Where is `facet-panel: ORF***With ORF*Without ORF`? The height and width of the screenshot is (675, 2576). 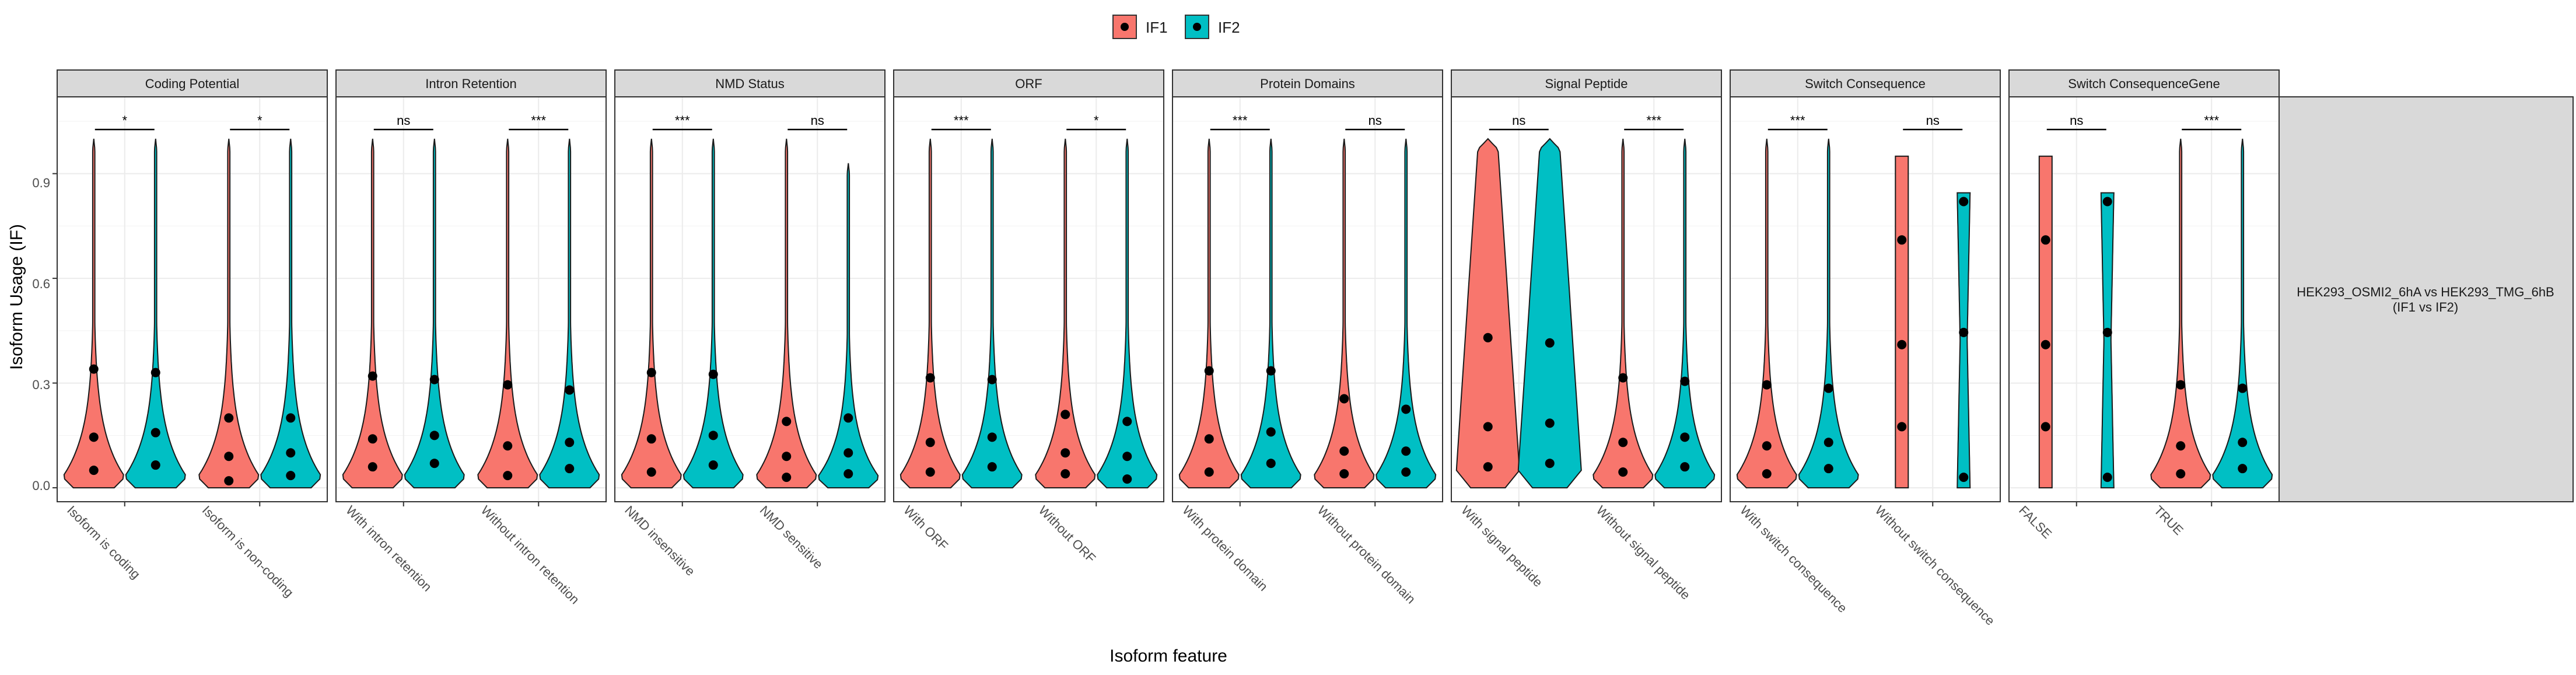 facet-panel: ORF***With ORF*Without ORF is located at coordinates (1028, 317).